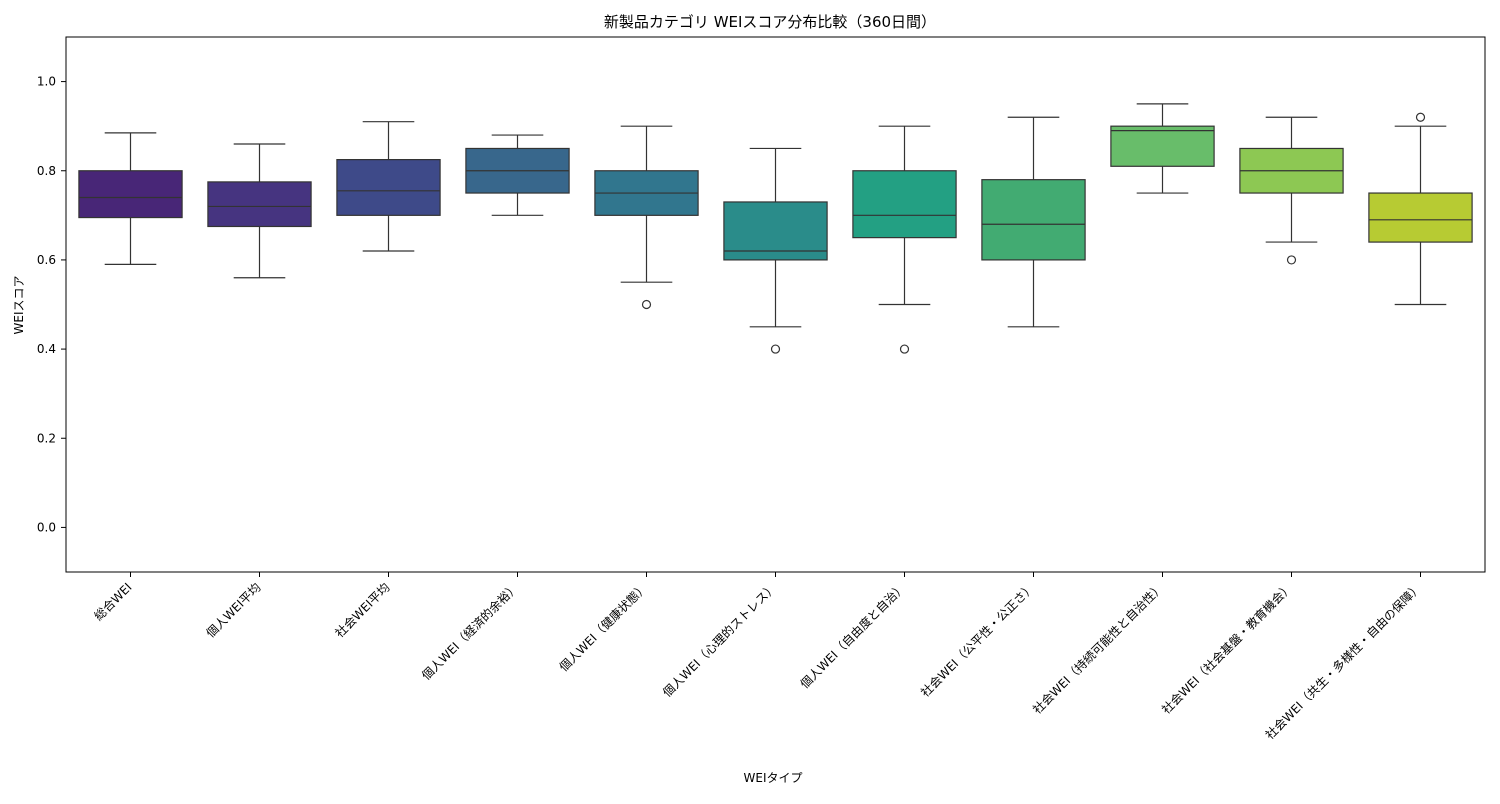  Describe the element at coordinates (603, 627) in the screenshot. I see `x-tick-label: 個人WEI（健康状態）` at that location.